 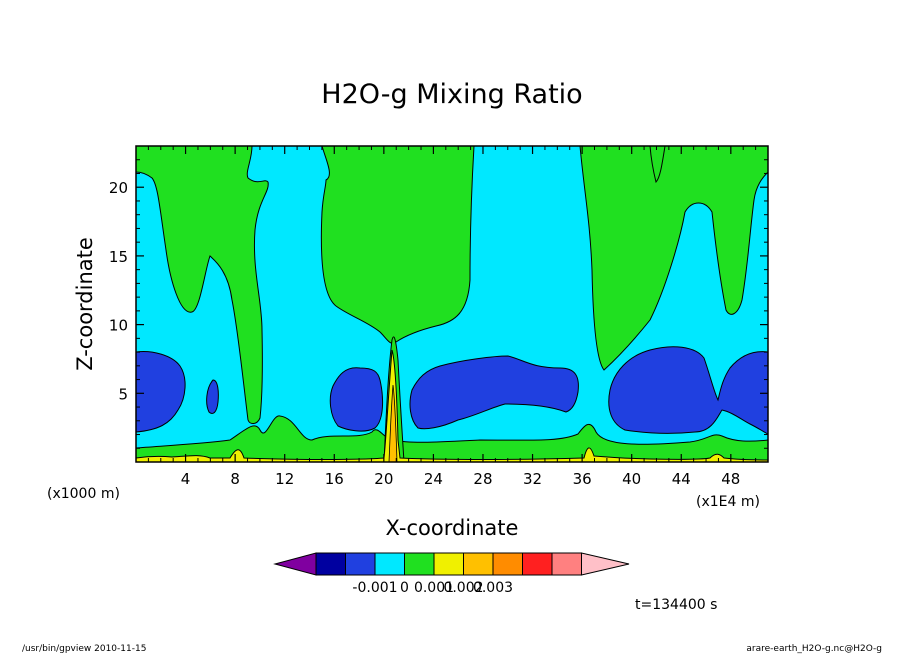 I want to click on y-axis-label: Z-coordinate, so click(x=85, y=304).